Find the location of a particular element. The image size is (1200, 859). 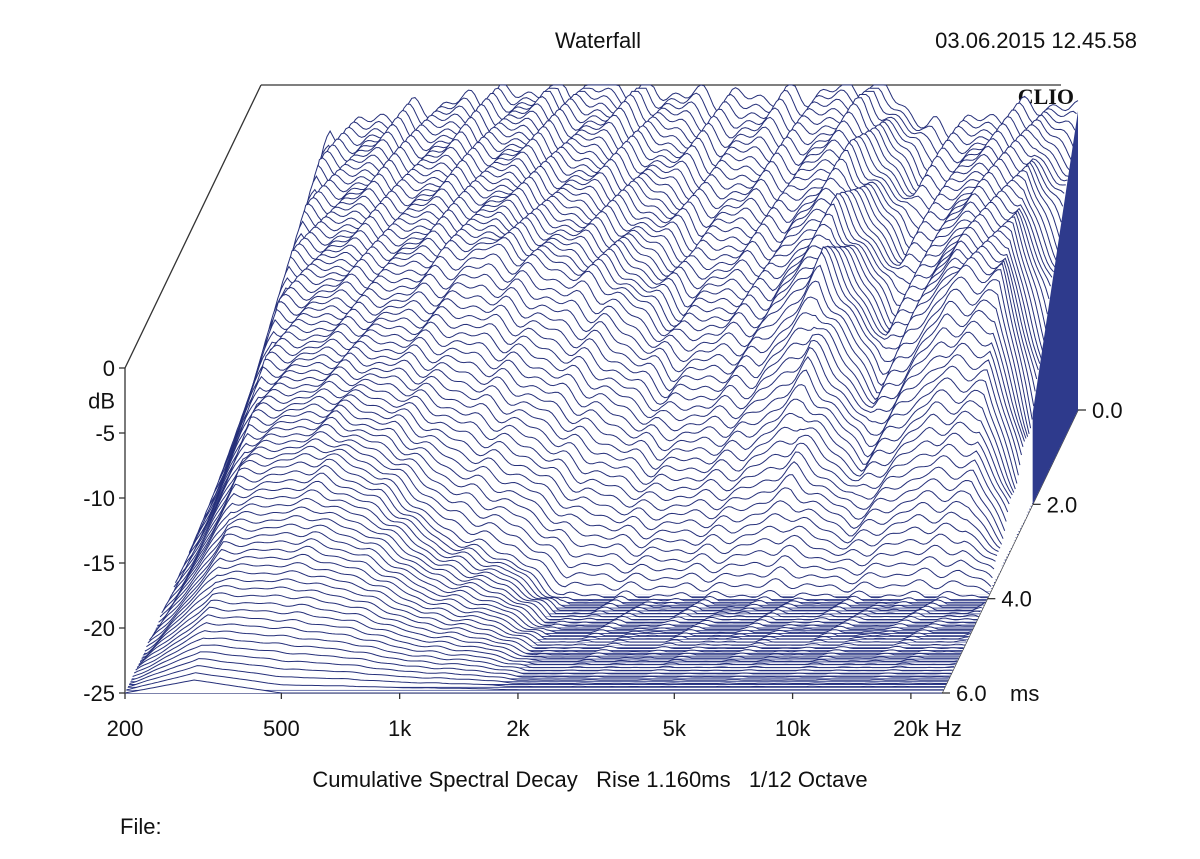

x-tick-label: 20k is located at coordinates (911, 728).